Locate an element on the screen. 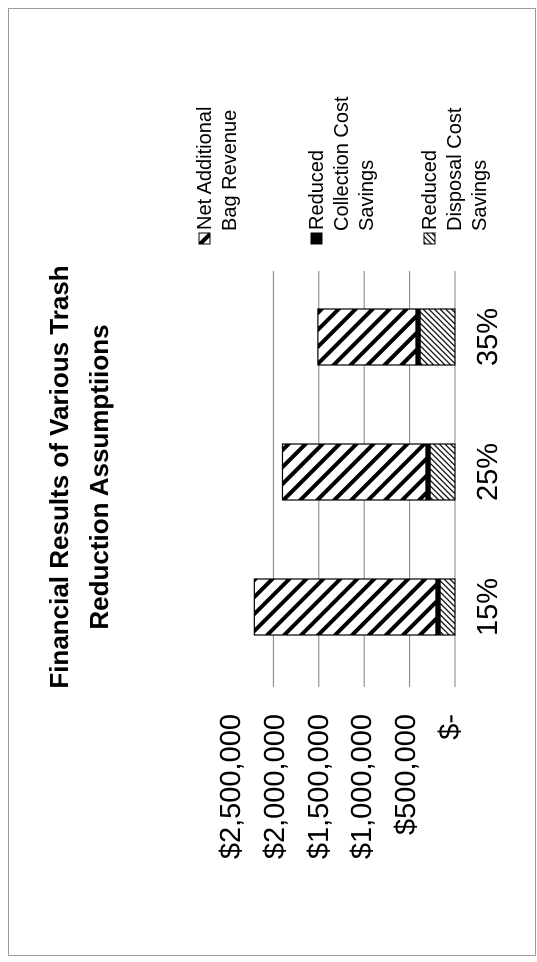 The height and width of the screenshot is (962, 537). tick-label: $- is located at coordinates (450, 727).